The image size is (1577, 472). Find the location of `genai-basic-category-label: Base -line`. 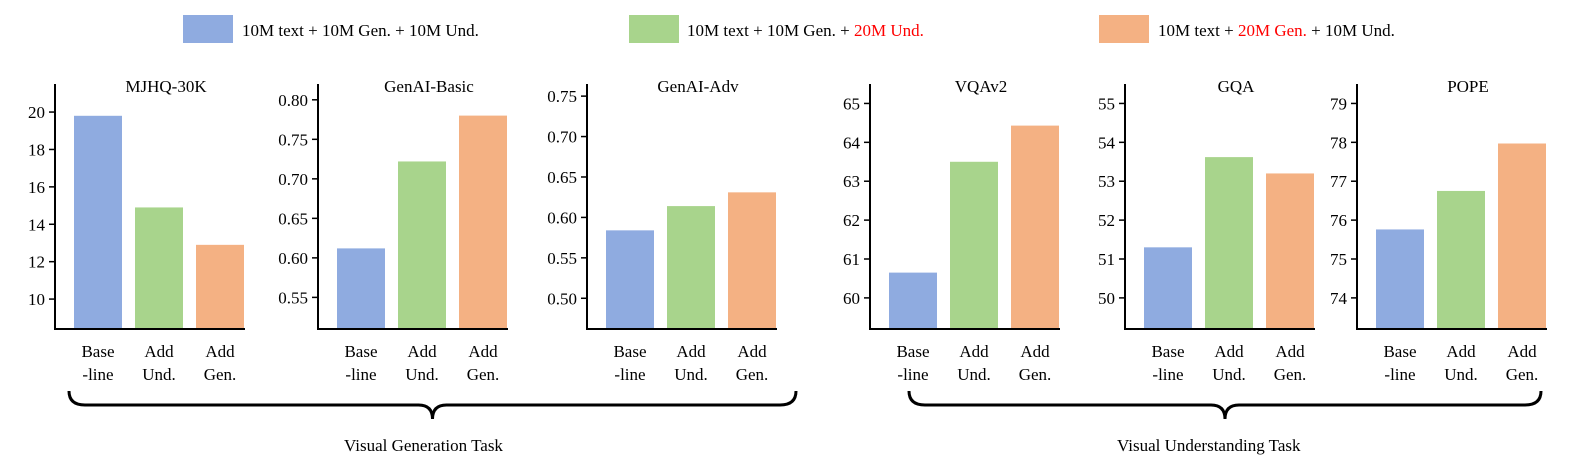

genai-basic-category-label: Base -line is located at coordinates (360, 363).